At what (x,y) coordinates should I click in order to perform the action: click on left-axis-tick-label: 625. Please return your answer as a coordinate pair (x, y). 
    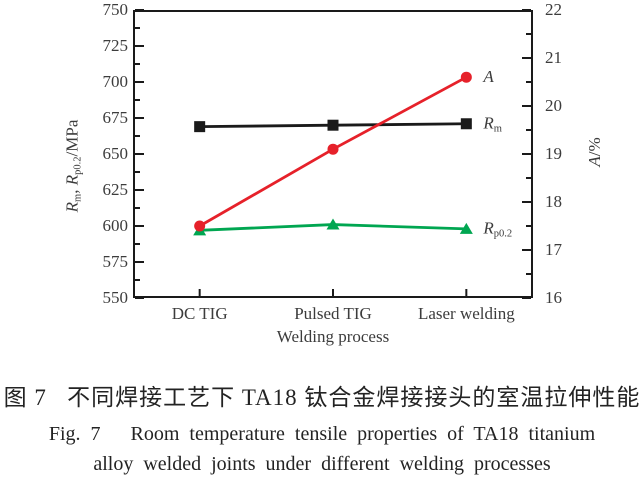
    Looking at the image, I should click on (115, 189).